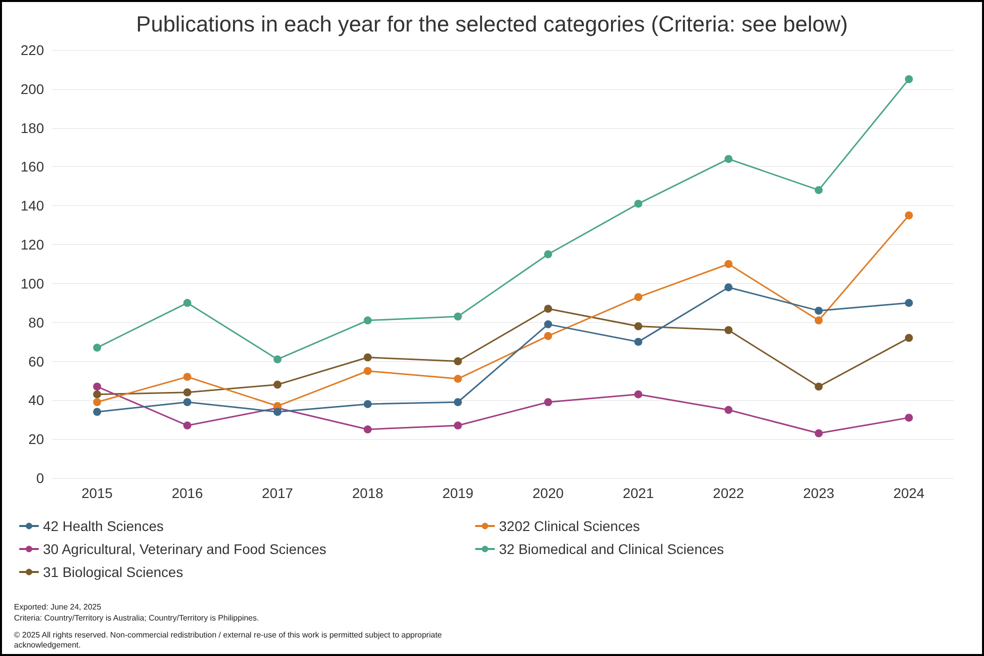 The width and height of the screenshot is (984, 656). What do you see at coordinates (32, 166) in the screenshot?
I see `y-tick-label: 160` at bounding box center [32, 166].